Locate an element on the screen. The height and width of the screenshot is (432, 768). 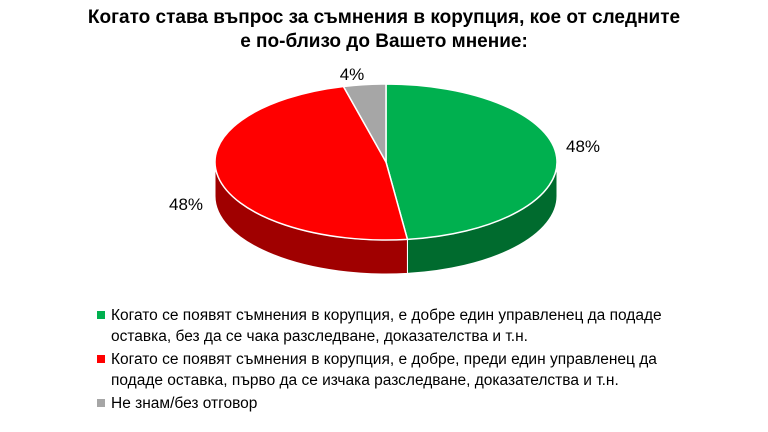
pie-label-red: 48% is located at coordinates (186, 204).